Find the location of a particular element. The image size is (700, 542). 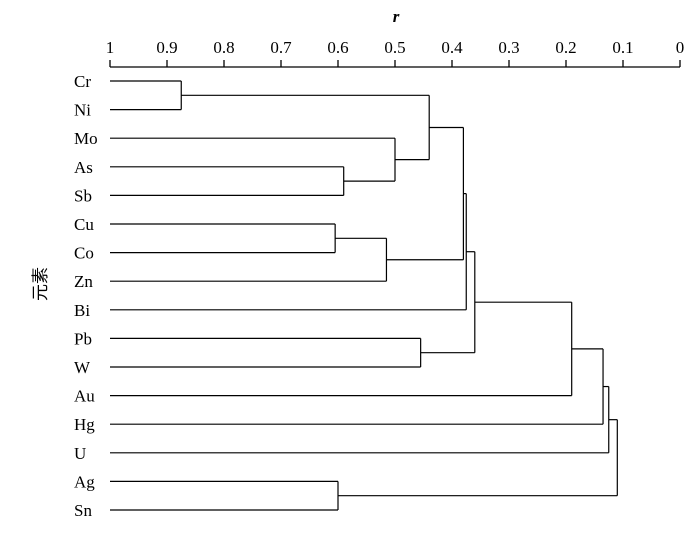

leaf-label: Cr is located at coordinates (82, 81).